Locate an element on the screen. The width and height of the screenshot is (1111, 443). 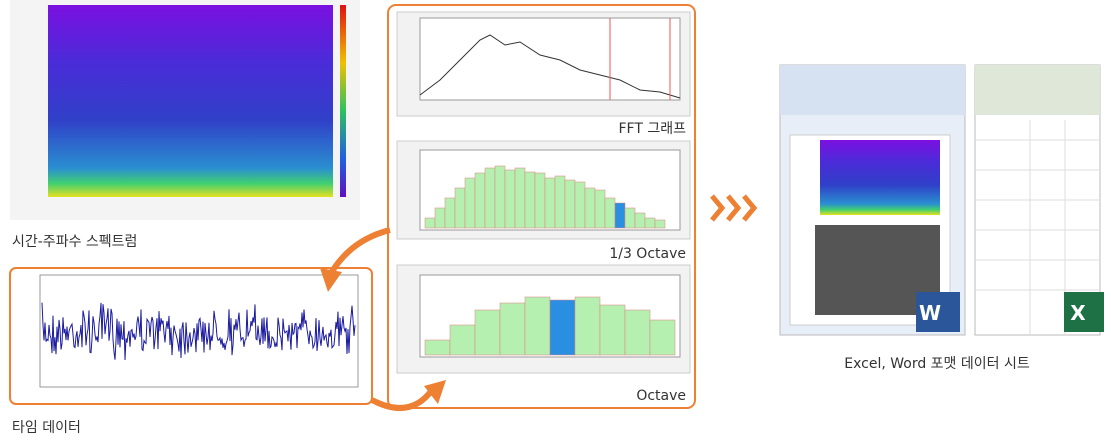
icon-letter: X is located at coordinates (1078, 313).